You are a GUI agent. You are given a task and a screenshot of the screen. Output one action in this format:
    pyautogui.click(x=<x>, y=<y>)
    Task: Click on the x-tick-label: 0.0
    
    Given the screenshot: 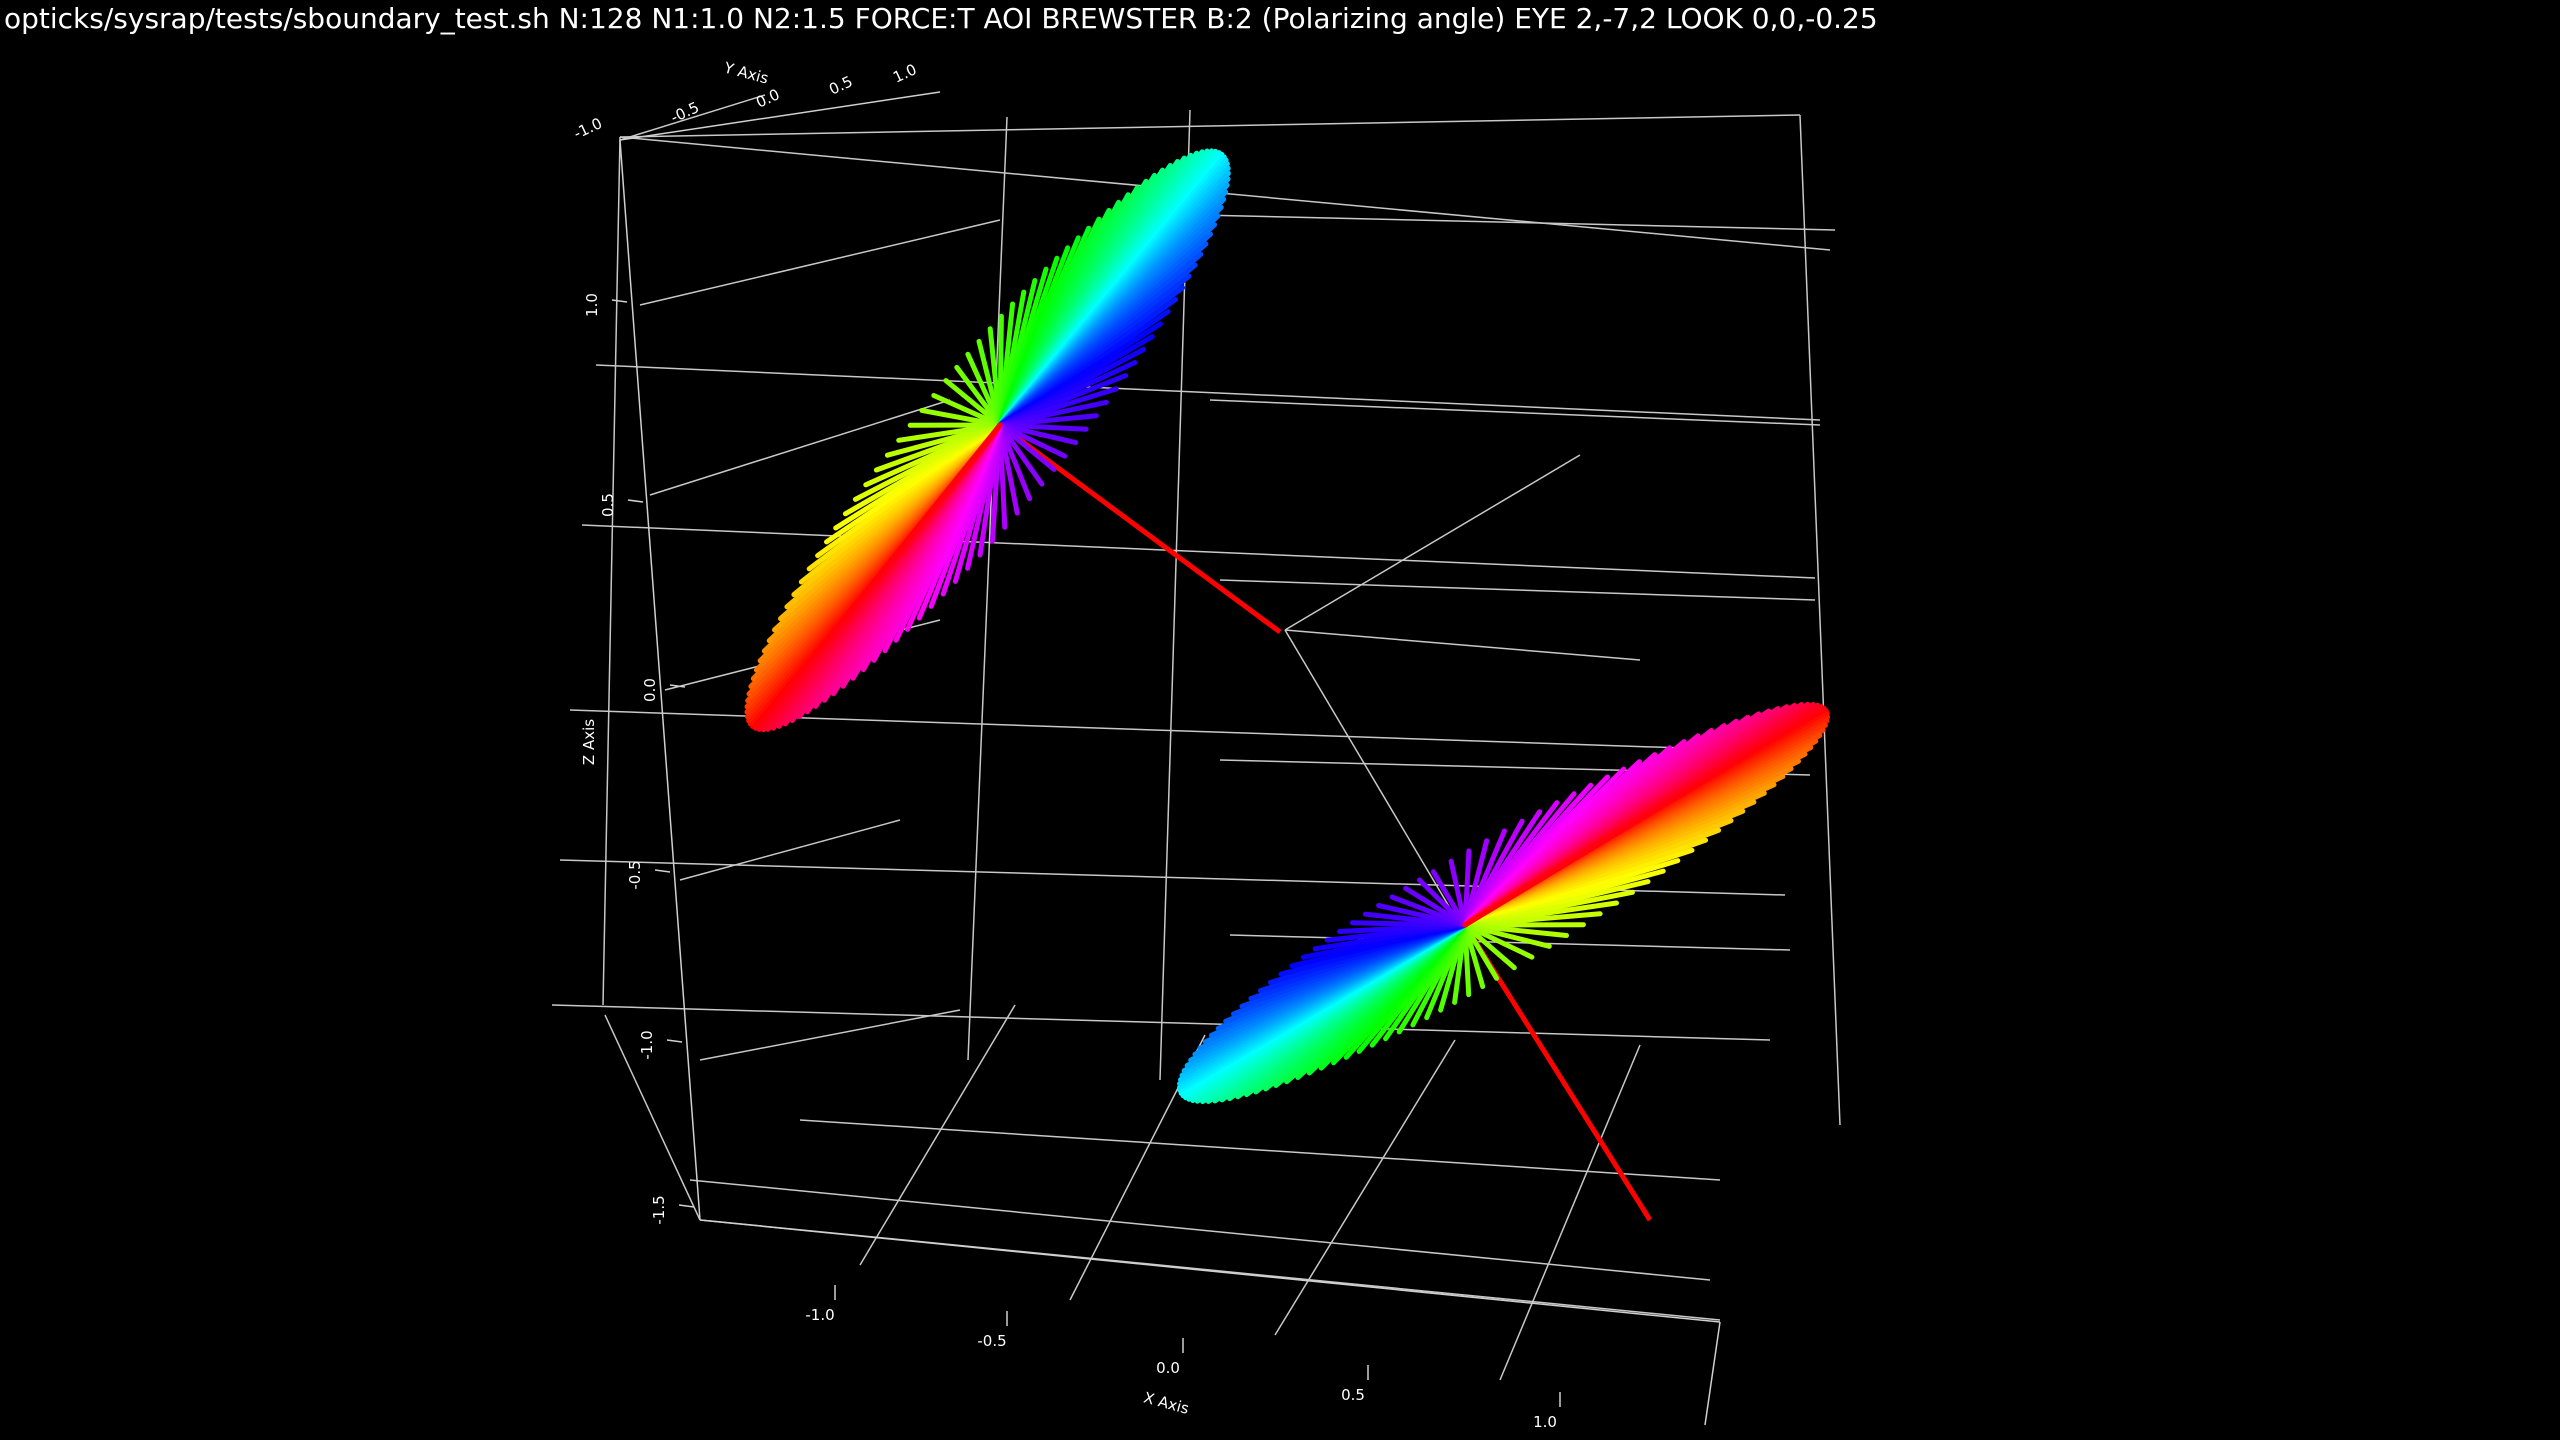 What is the action you would take?
    pyautogui.click(x=1168, y=1368)
    